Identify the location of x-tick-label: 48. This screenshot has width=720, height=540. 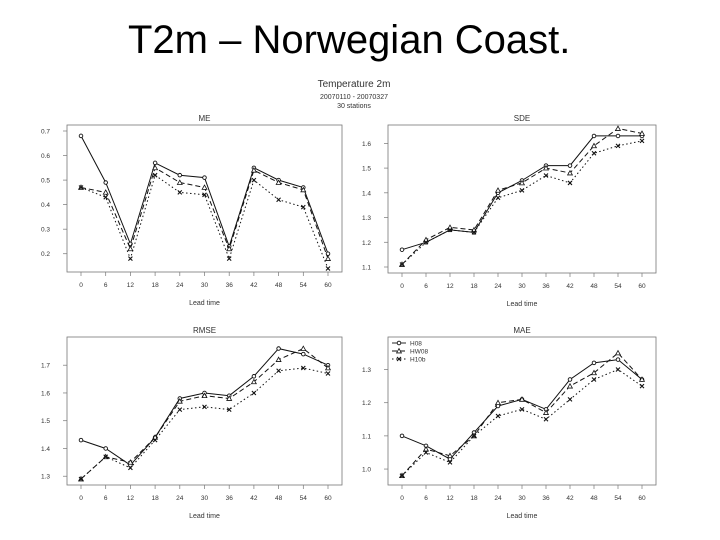
(279, 285).